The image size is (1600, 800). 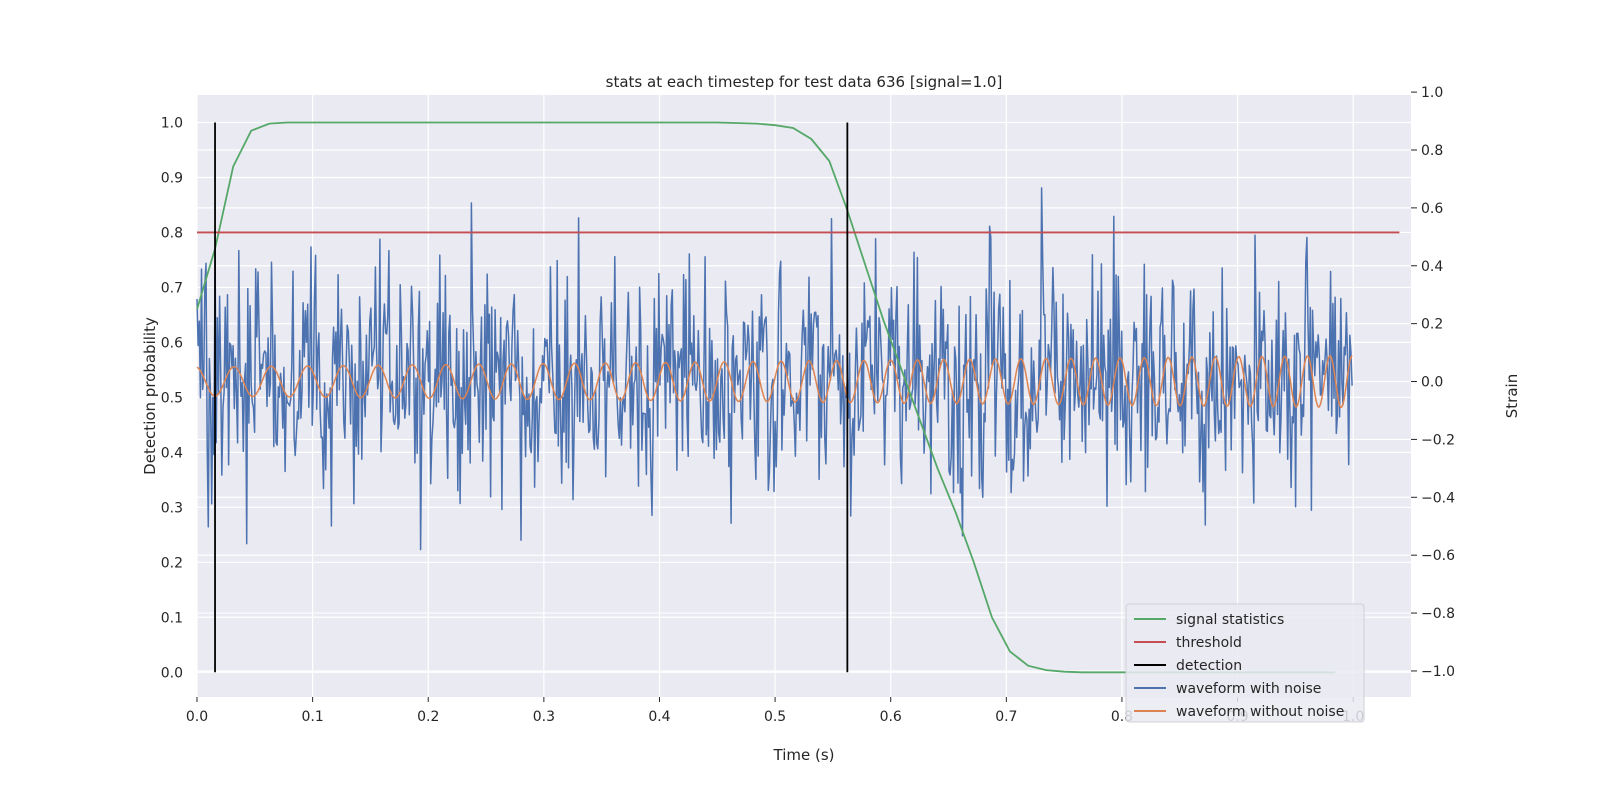 What do you see at coordinates (172, 673) in the screenshot?
I see `y-tick-label: 0.0` at bounding box center [172, 673].